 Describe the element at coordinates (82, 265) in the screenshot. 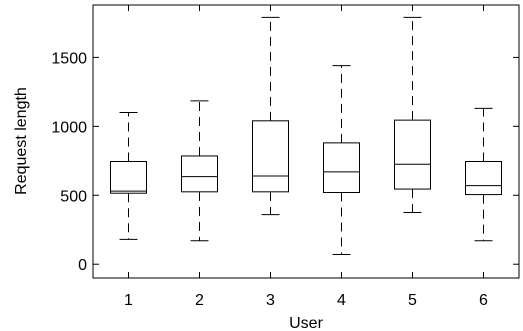

I see `y-tick-label: 0` at that location.